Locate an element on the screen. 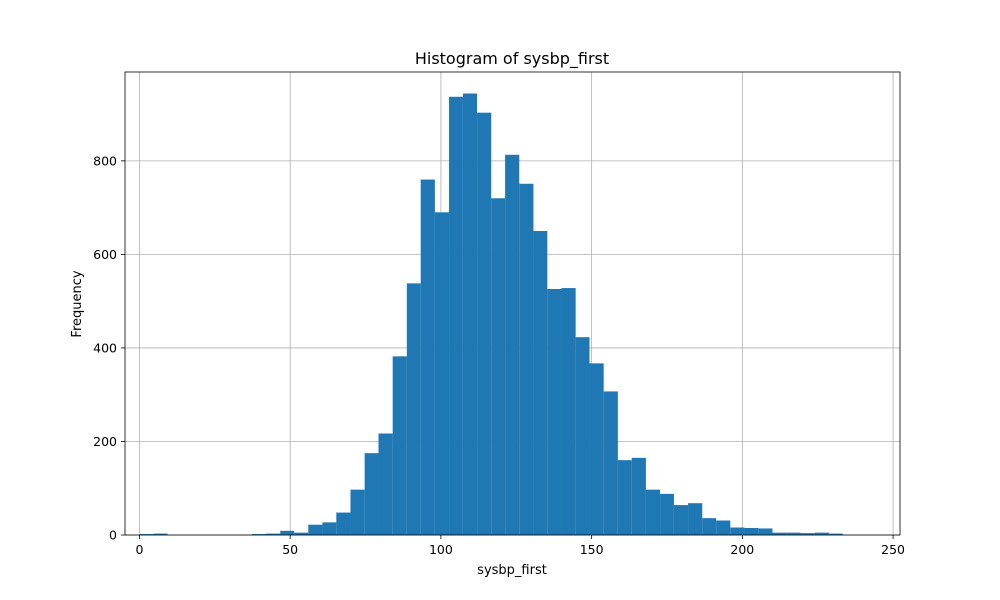 Image resolution: width=1000 pixels, height=600 pixels. x-tick-label: 200 is located at coordinates (742, 549).